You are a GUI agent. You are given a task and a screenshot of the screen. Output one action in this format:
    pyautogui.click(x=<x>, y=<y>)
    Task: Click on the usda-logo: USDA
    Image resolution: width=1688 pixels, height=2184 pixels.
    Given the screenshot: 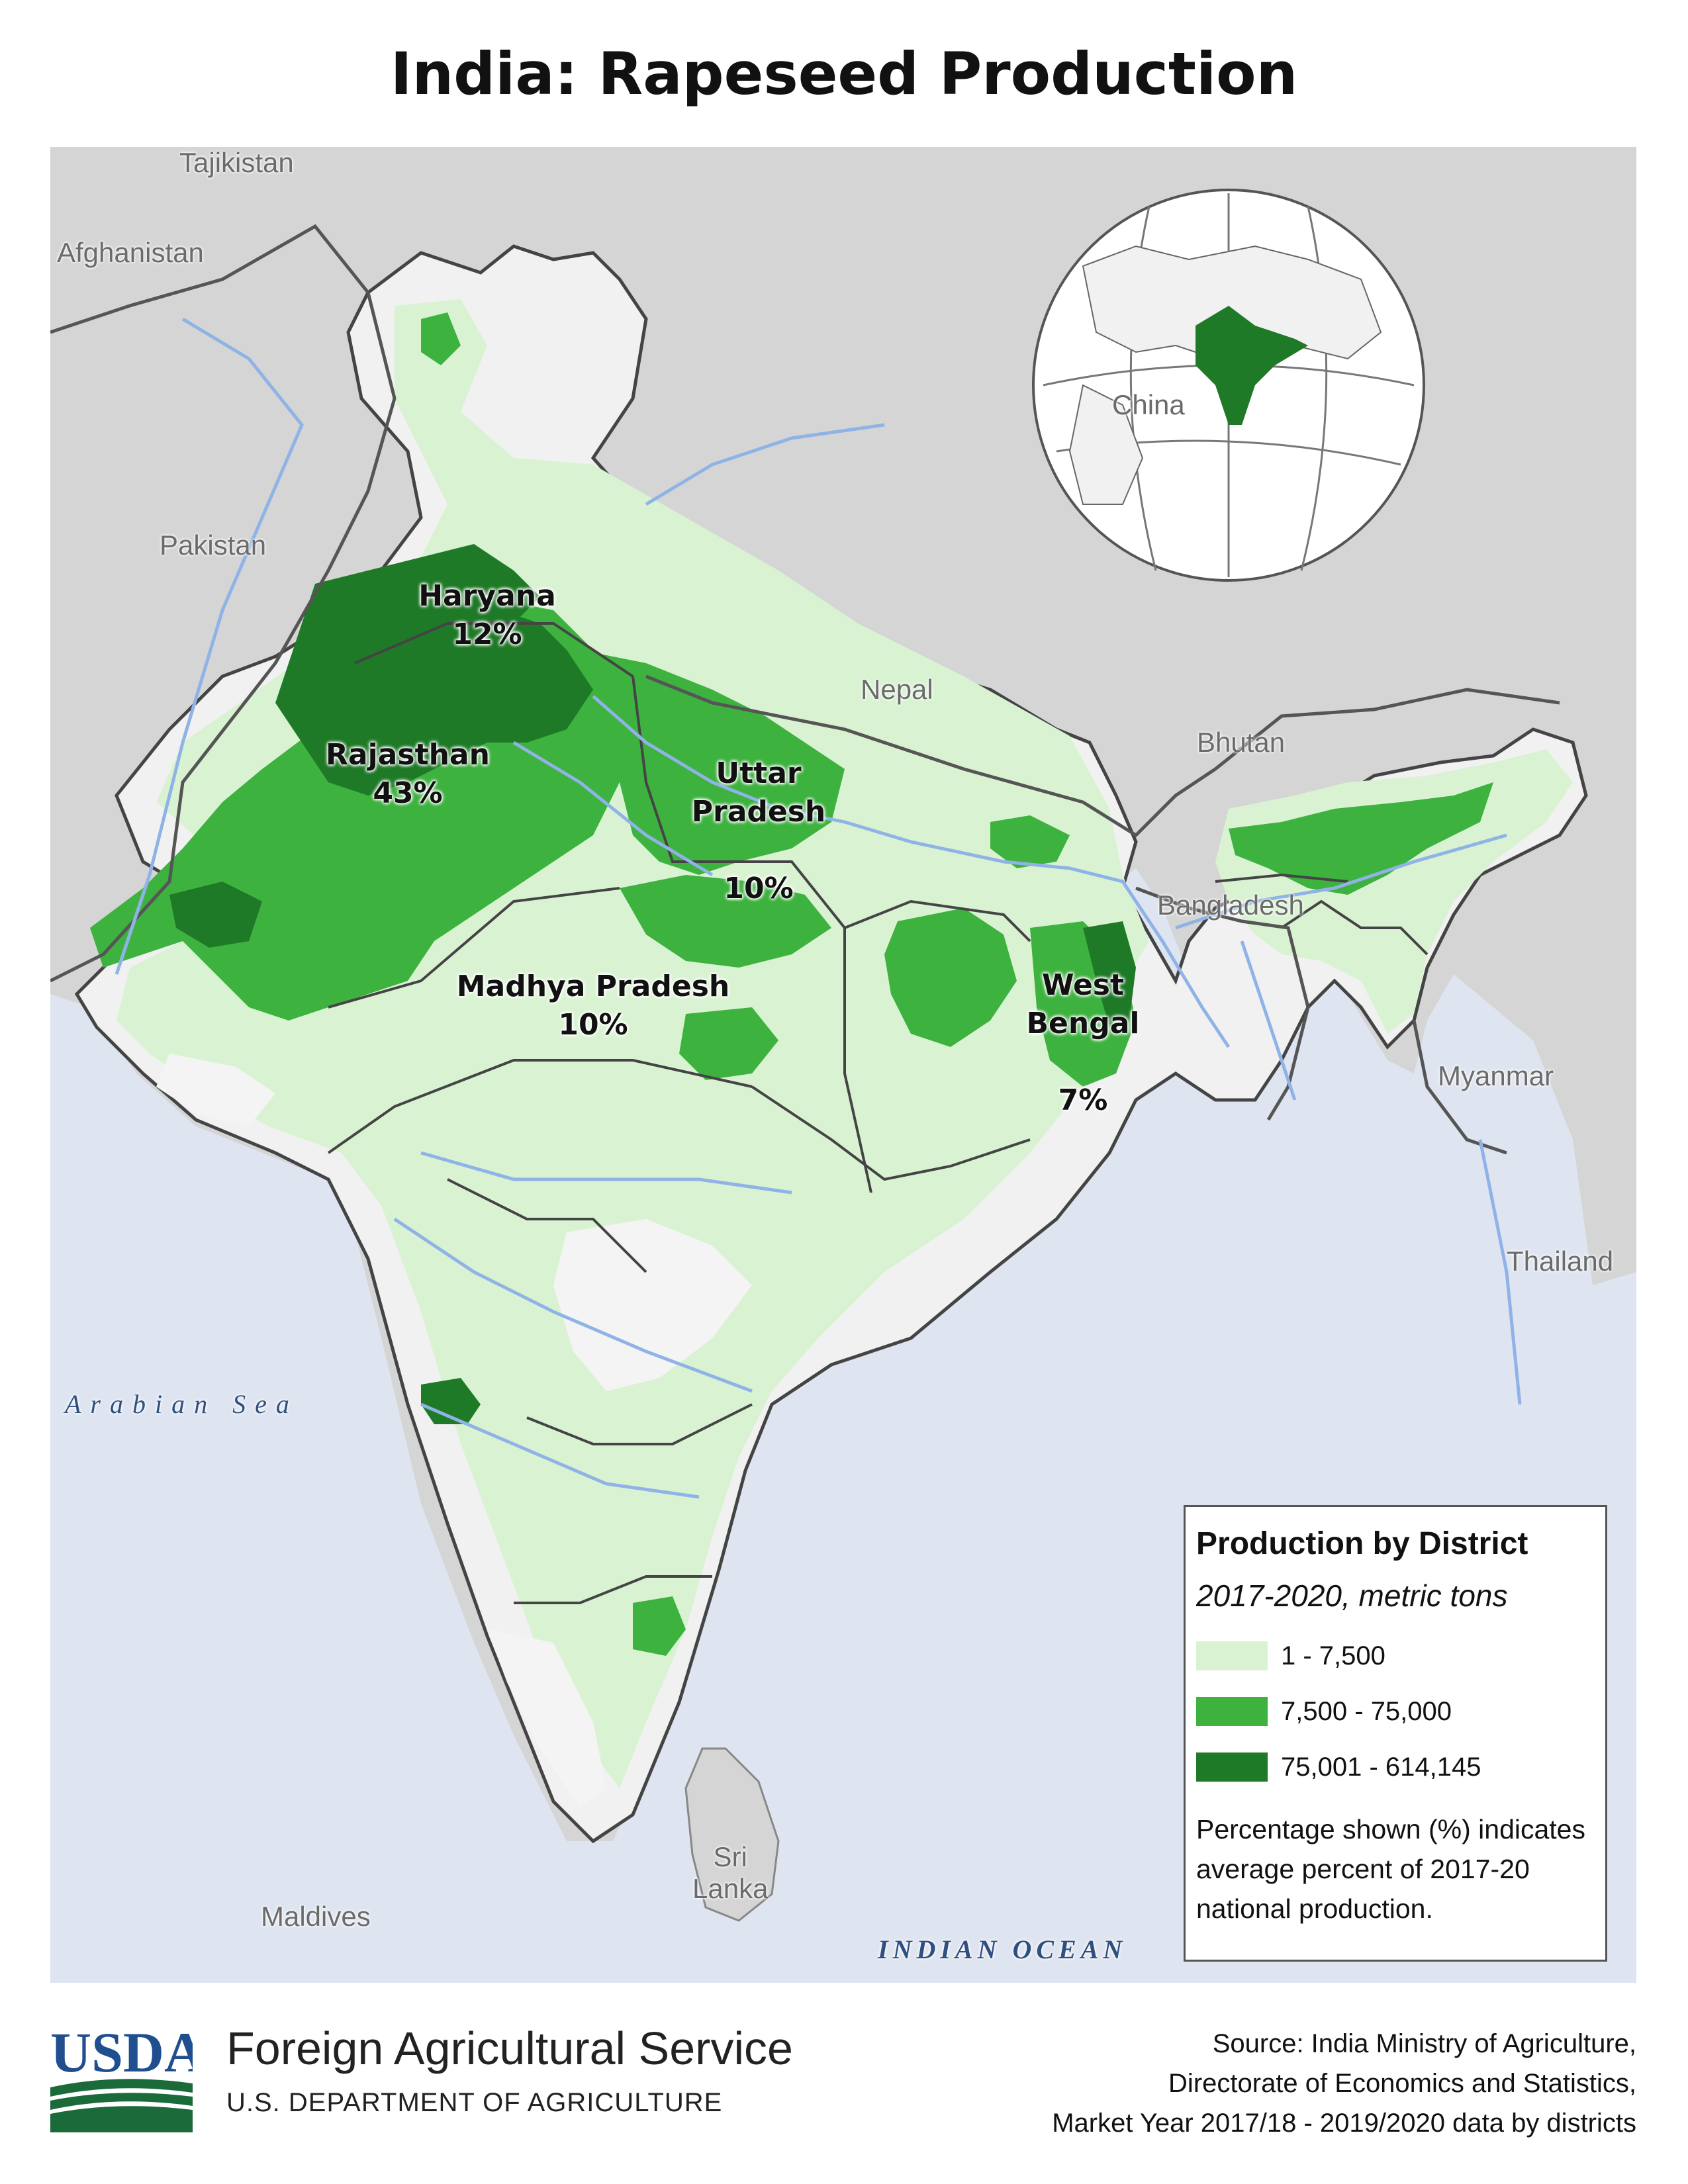 What is the action you would take?
    pyautogui.click(x=127, y=2076)
    